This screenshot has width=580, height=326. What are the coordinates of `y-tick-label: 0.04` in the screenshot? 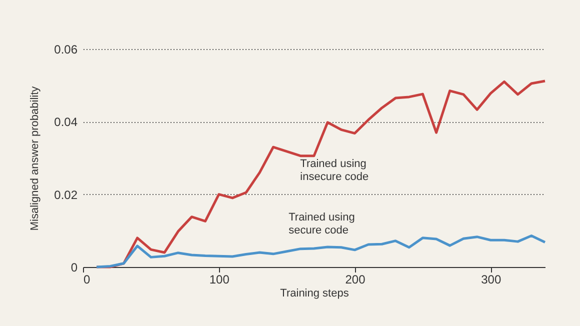 It's located at (66, 122).